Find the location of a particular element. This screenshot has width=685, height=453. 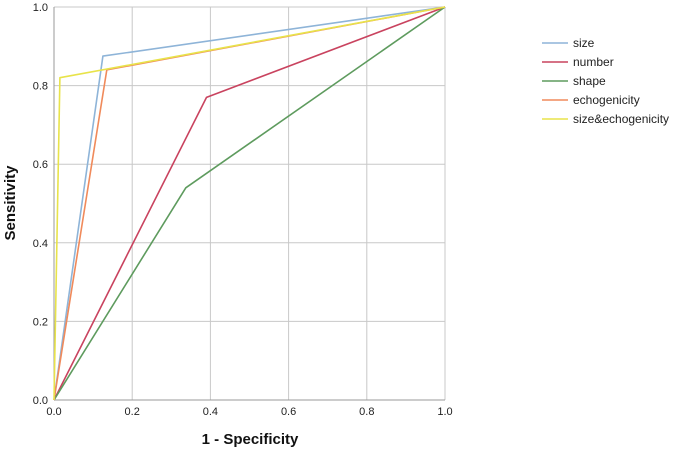

x-tick-label: 0.8 is located at coordinates (366, 412).